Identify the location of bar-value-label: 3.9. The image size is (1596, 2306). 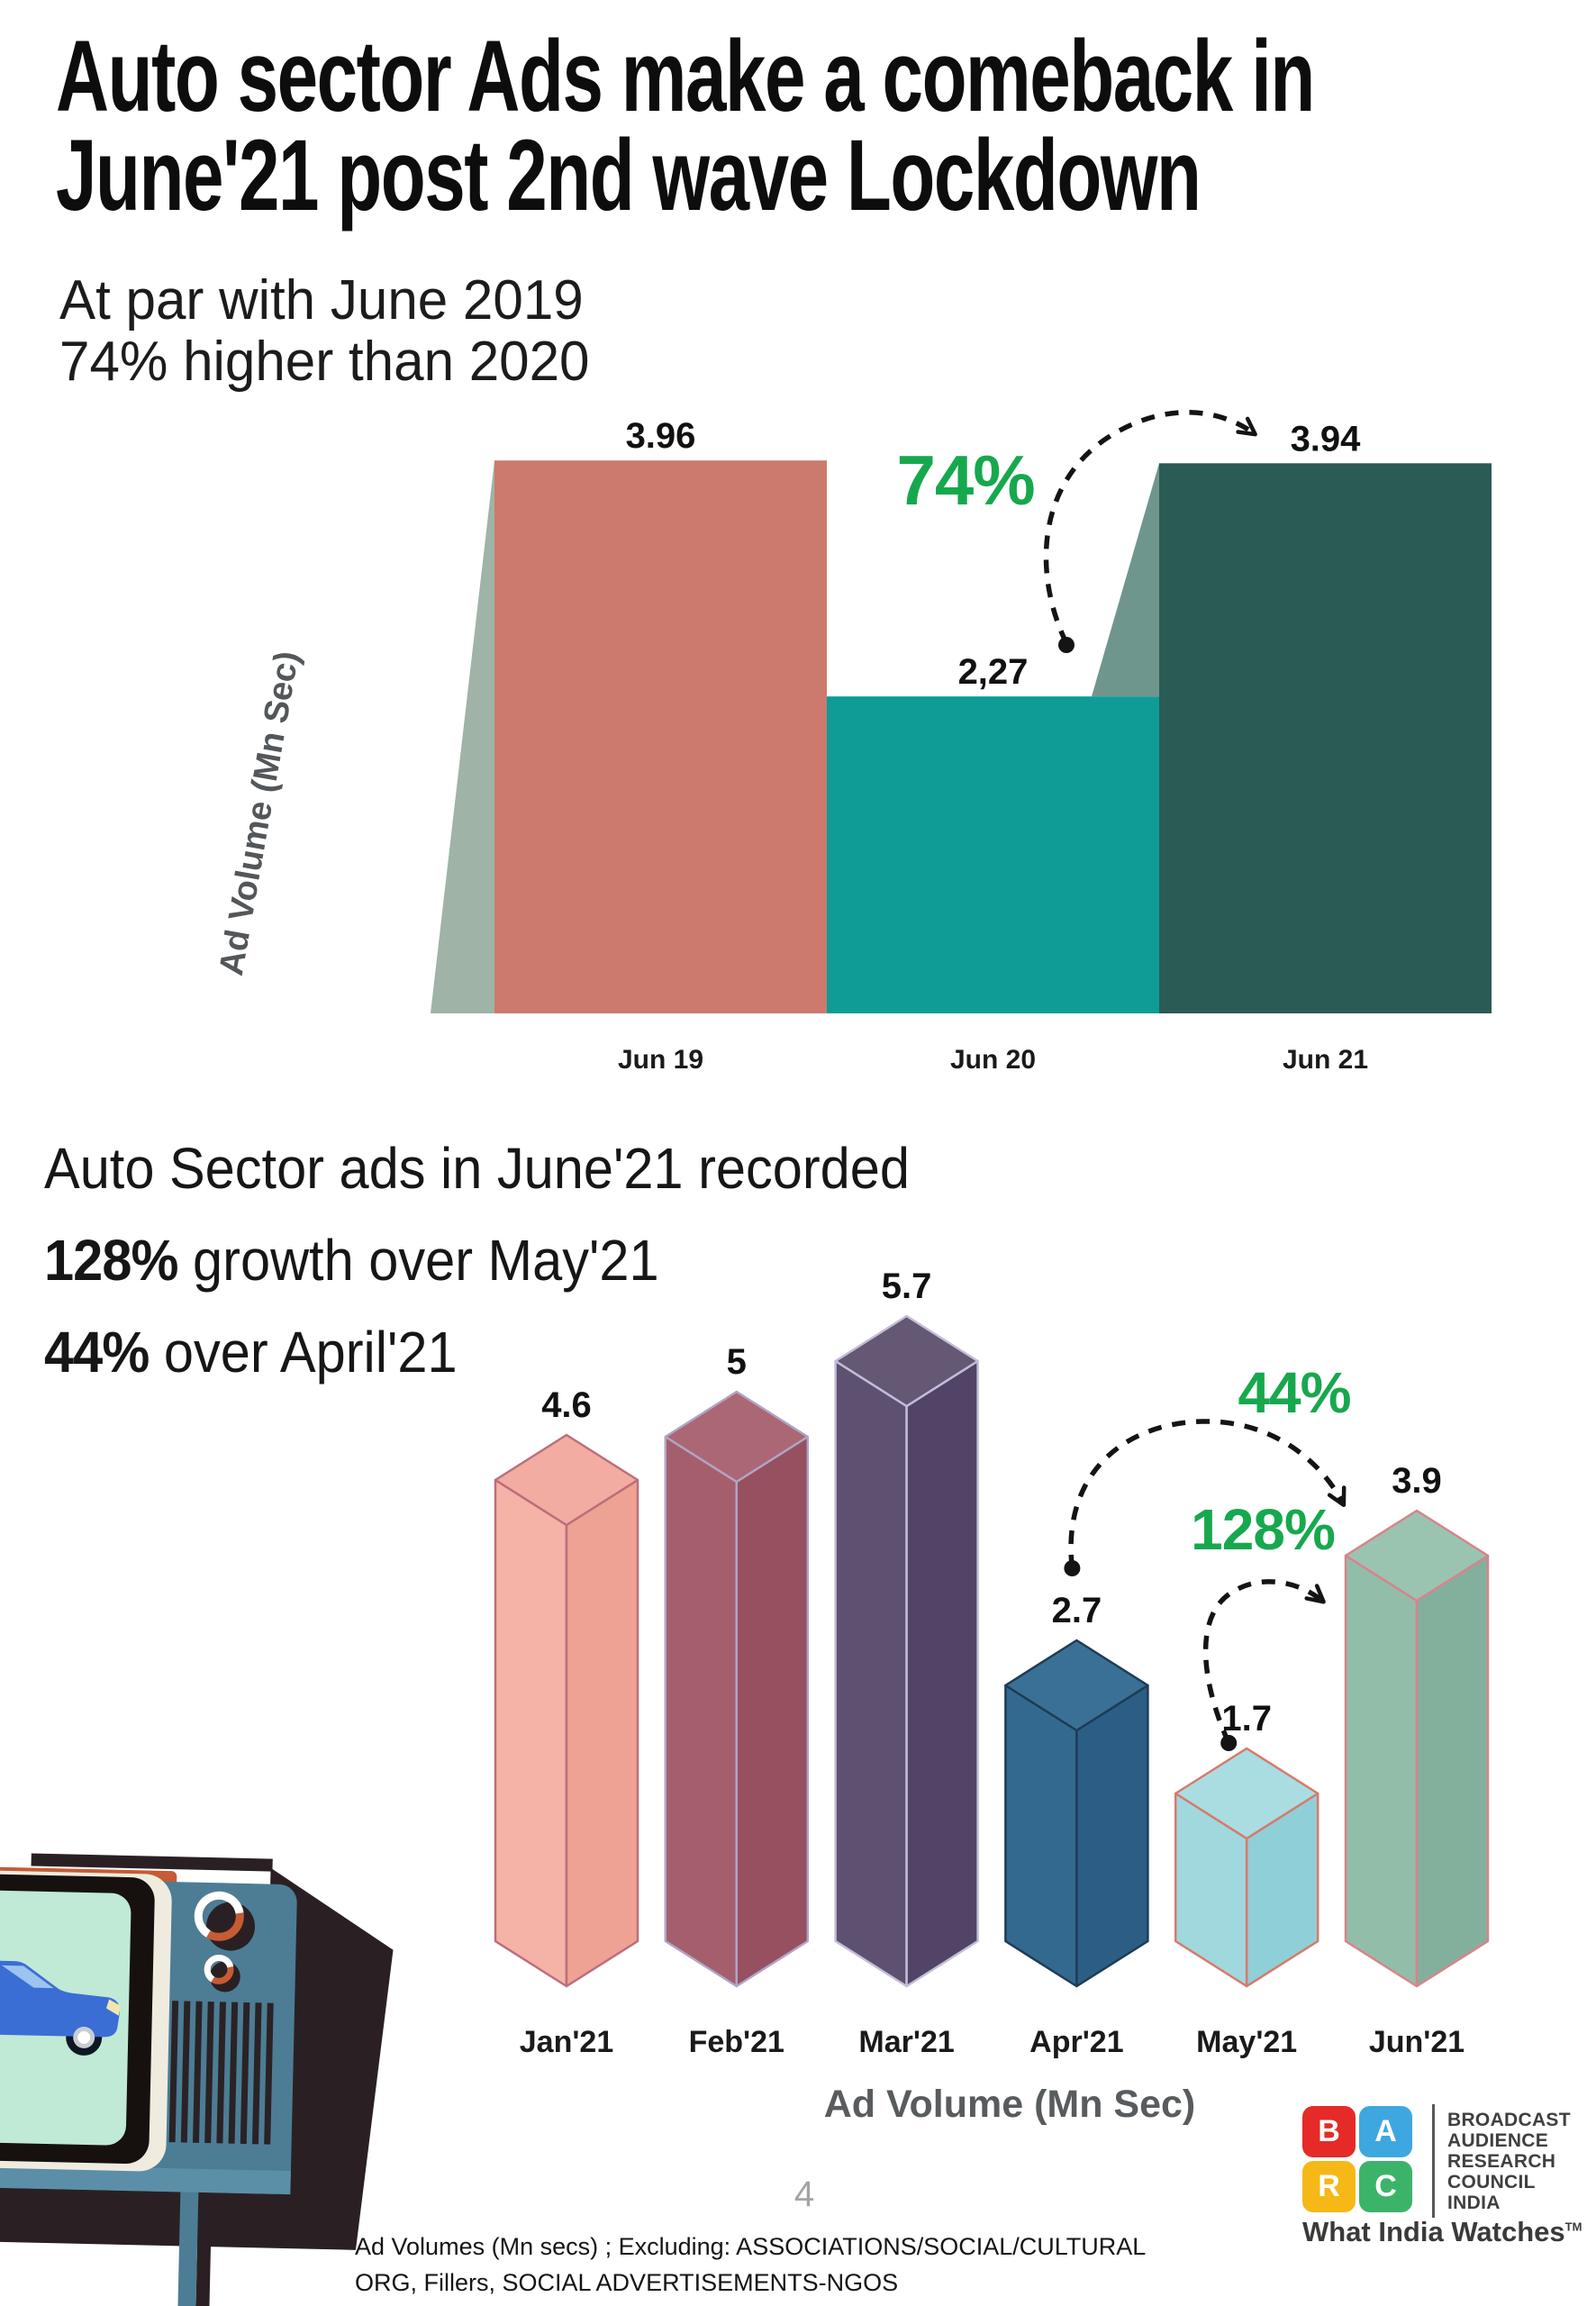
(1417, 1481).